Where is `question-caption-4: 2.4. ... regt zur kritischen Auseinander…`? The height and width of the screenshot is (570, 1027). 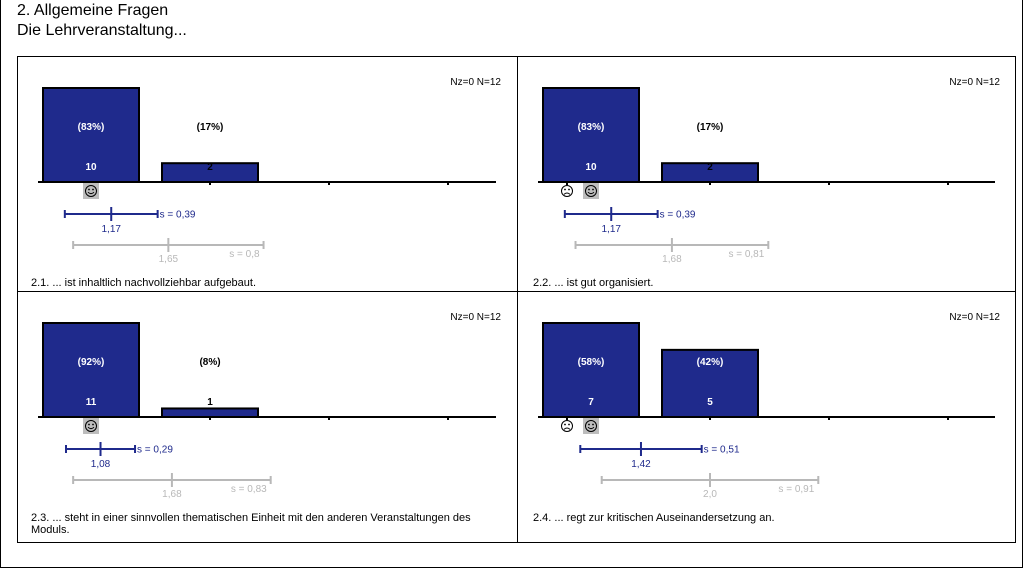 question-caption-4: 2.4. ... regt zur kritischen Auseinander… is located at coordinates (654, 518).